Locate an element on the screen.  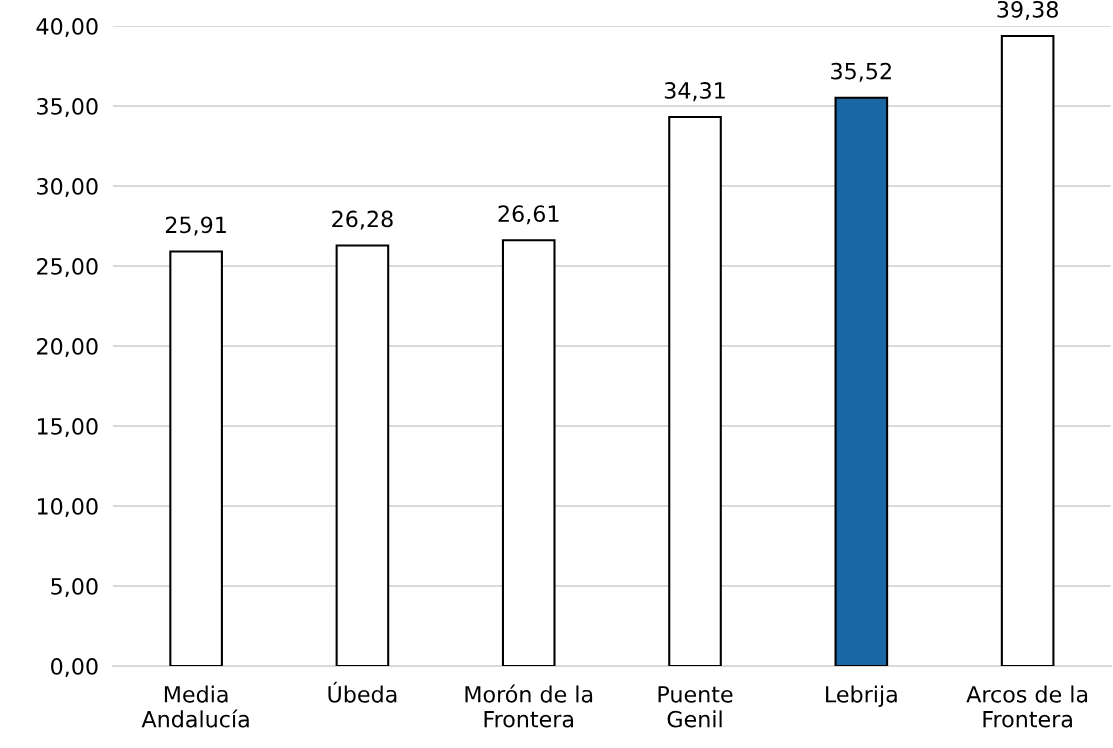
data-label: 26,61 is located at coordinates (528, 215).